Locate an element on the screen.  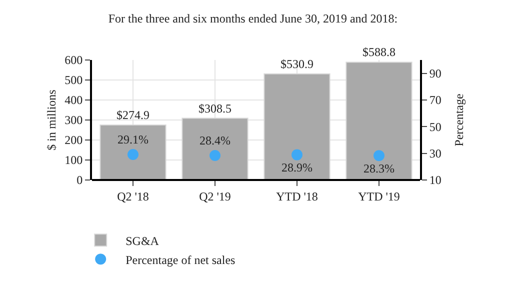
data-label: 29.1% is located at coordinates (133, 139).